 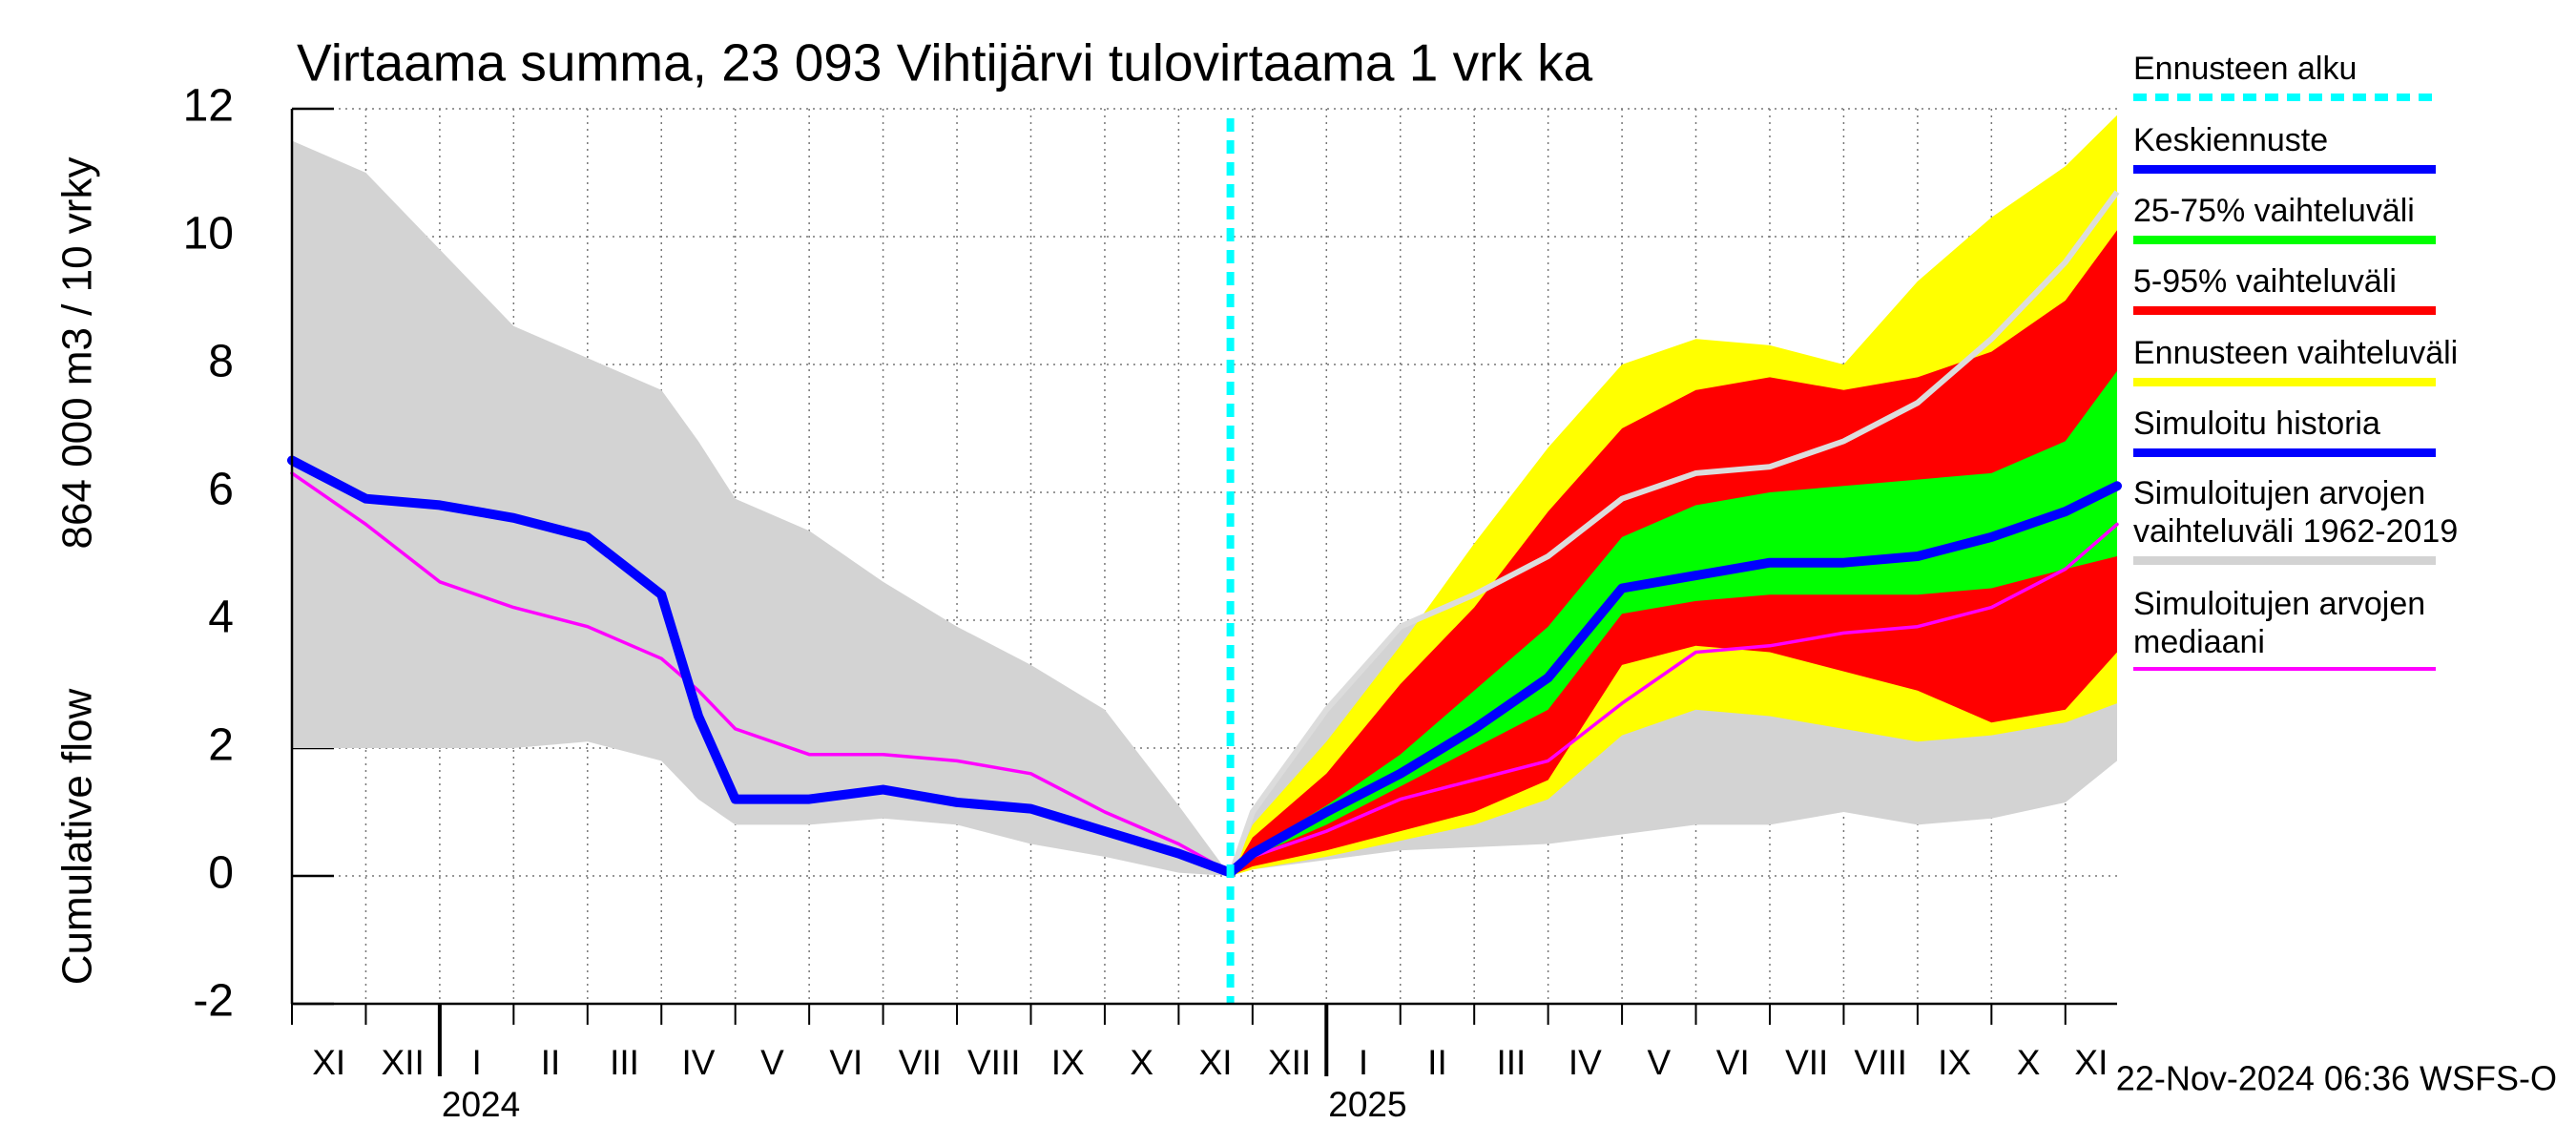 I want to click on y-tick-label: 12, so click(x=208, y=106).